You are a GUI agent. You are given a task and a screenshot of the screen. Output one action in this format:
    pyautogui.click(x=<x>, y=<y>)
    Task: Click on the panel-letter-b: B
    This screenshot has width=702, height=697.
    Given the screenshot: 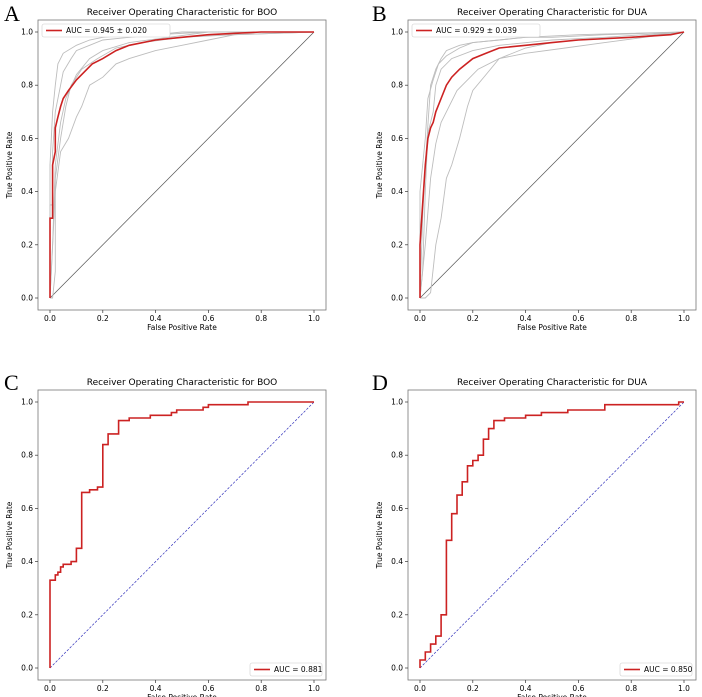 What is the action you would take?
    pyautogui.click(x=379, y=13)
    